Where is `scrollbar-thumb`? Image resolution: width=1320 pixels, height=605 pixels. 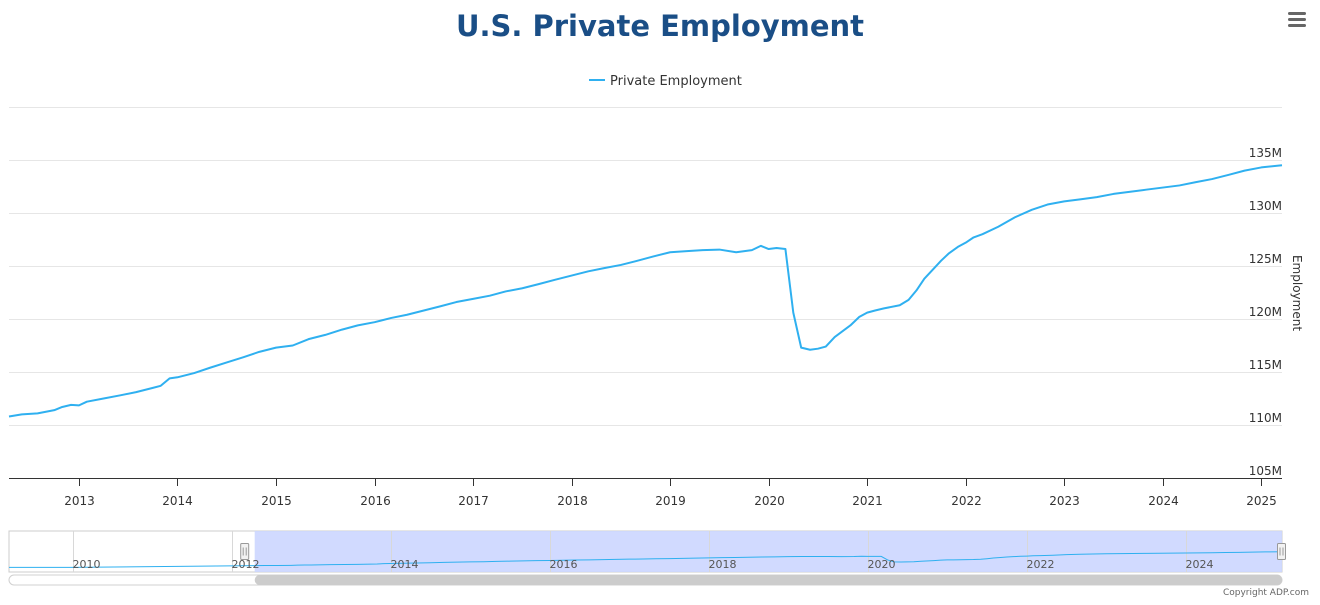
scrollbar-thumb is located at coordinates (768, 580).